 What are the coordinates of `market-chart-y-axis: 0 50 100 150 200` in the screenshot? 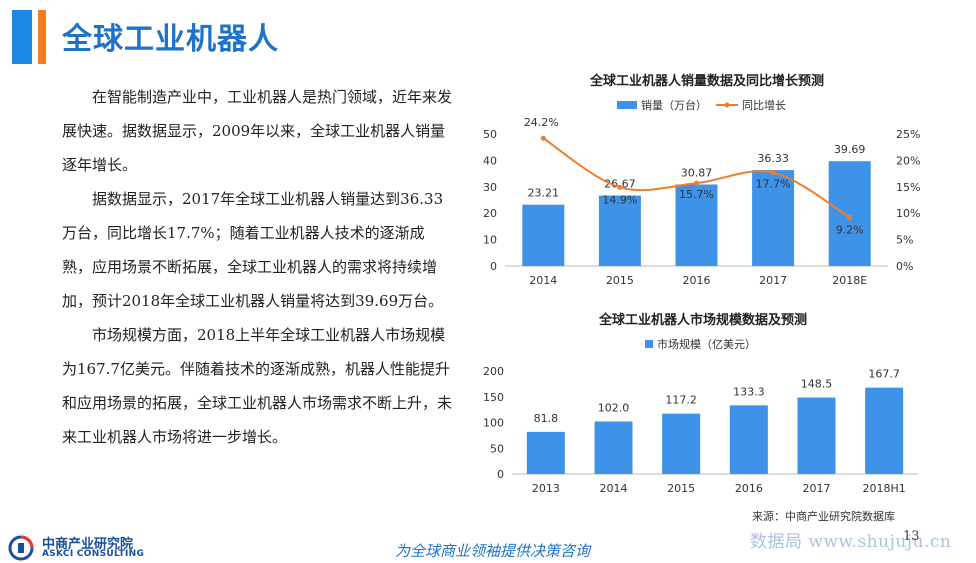 It's located at (493, 423).